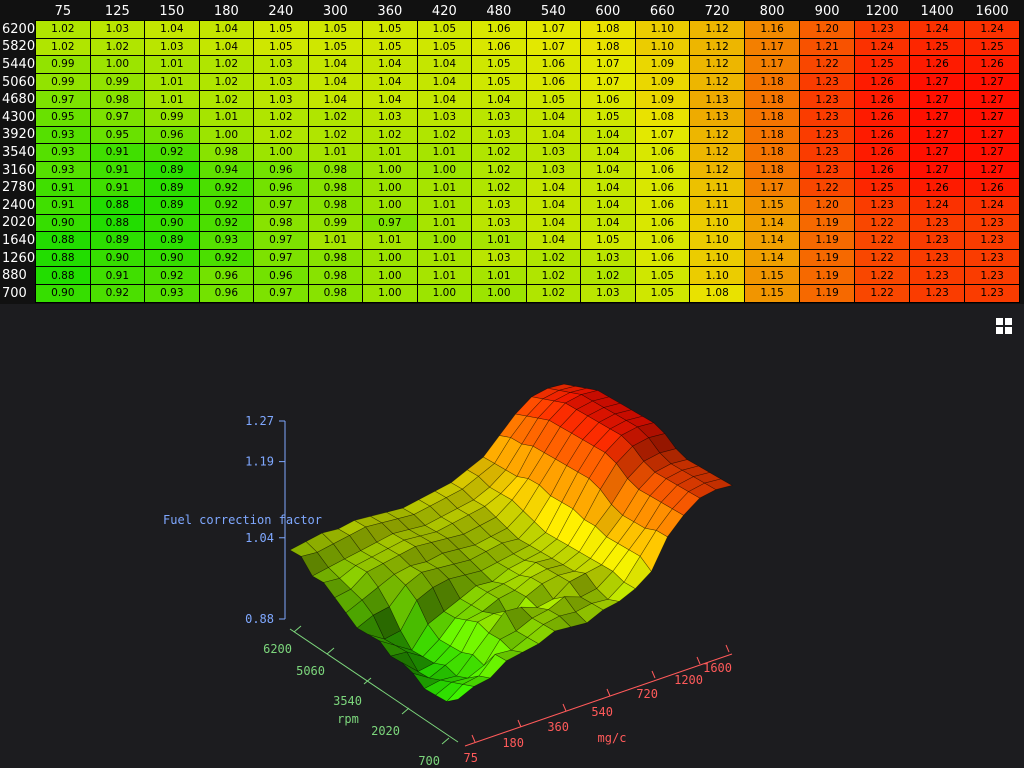  Describe the element at coordinates (772, 29) in the screenshot. I see `table-cell: 1.16` at that location.